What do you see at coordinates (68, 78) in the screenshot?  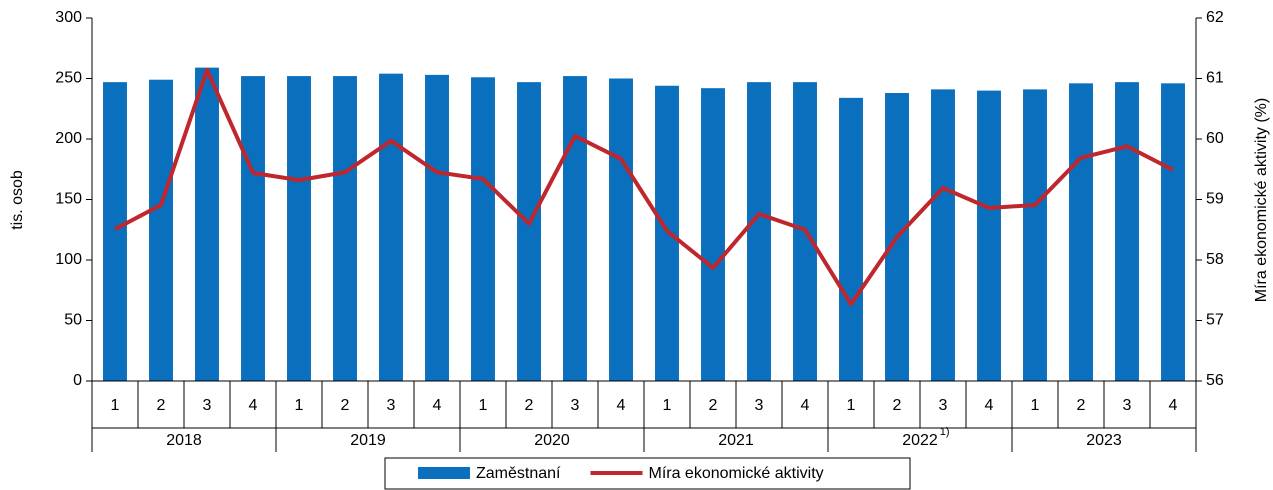 I see `y-tick-label: 250` at bounding box center [68, 78].